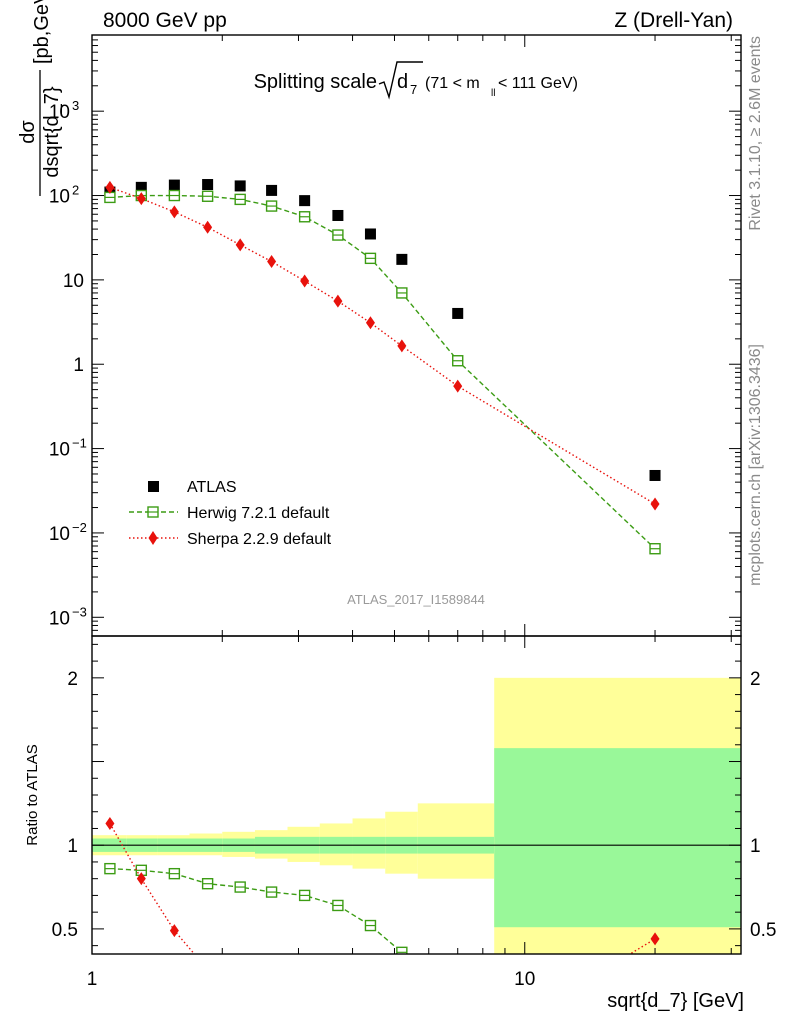 The height and width of the screenshot is (1024, 786). I want to click on main-ylabel: dσ dsqrt{d_7} [pb,GeV-1], so click(40, 98).